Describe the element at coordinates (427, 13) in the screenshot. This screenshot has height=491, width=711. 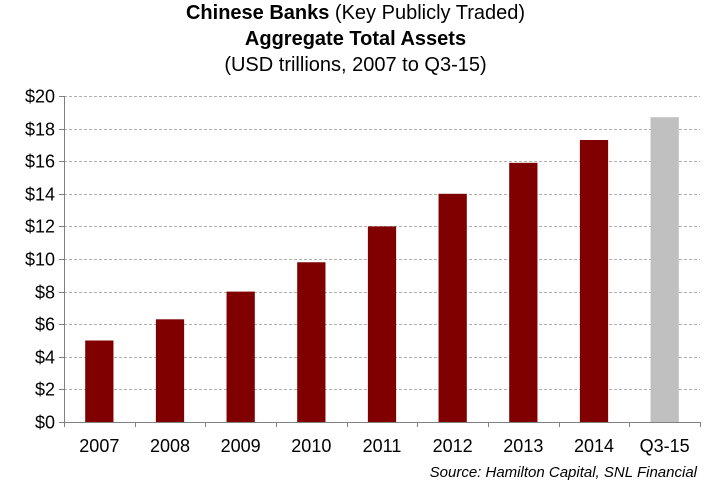
I see `chart-title-rest: (Key Publicly Traded)` at that location.